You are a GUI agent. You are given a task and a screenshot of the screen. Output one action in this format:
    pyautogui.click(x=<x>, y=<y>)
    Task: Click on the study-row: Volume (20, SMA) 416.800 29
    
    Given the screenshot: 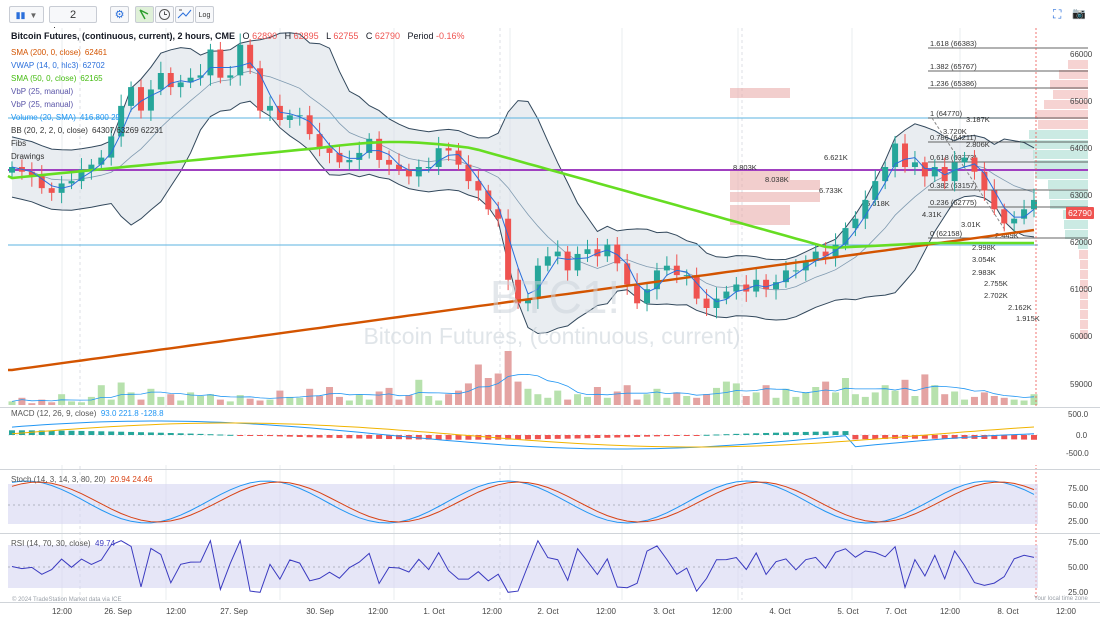 What is the action you would take?
    pyautogui.click(x=238, y=117)
    